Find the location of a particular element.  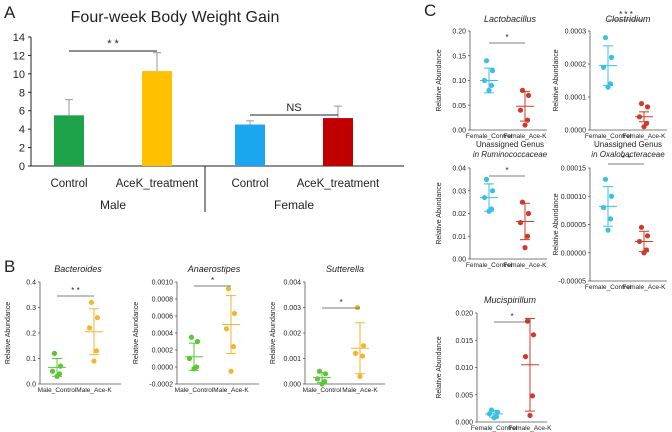

chart-c3-category-label: Female_Ace-K is located at coordinates (526, 265).